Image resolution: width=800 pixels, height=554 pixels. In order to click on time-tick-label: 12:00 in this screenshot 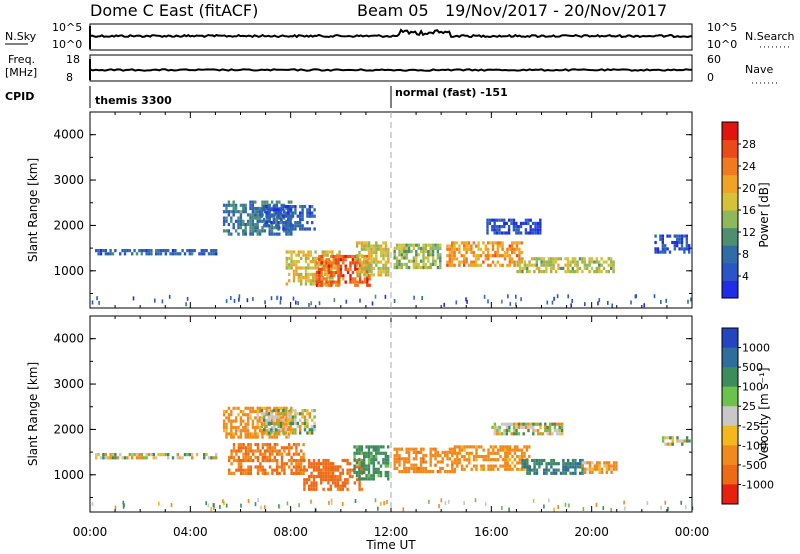, I will do `click(391, 532)`.